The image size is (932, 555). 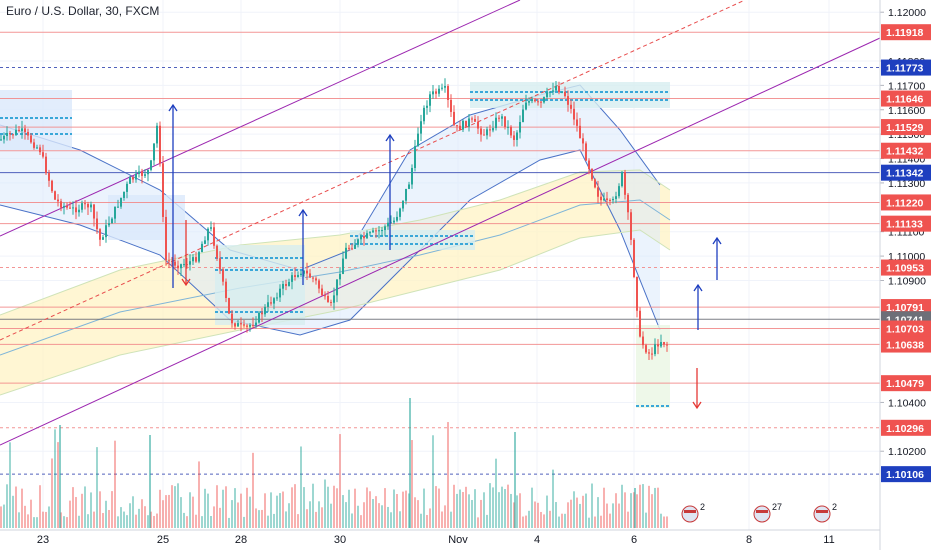 I want to click on x-tick-label: 11, so click(x=828, y=540).